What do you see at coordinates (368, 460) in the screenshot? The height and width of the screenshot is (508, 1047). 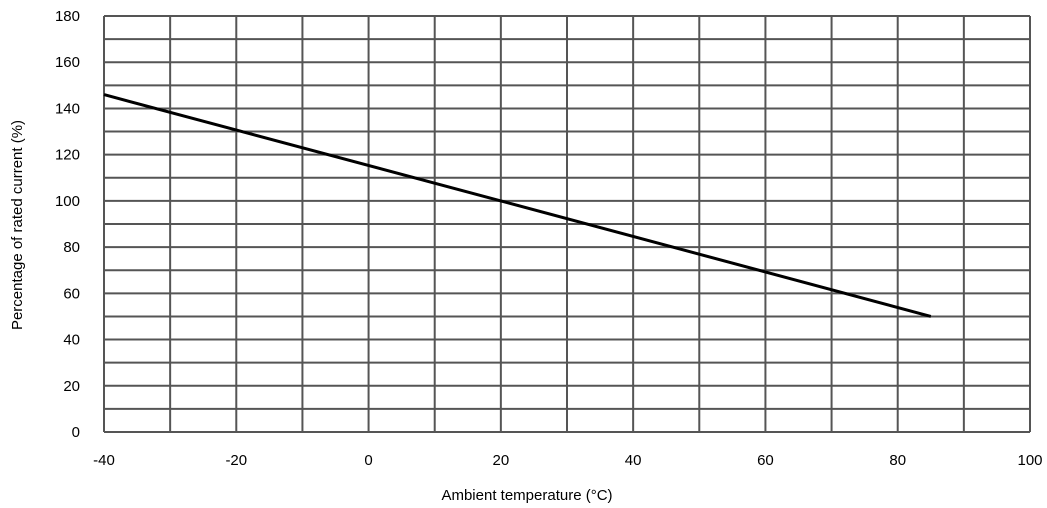 I see `x-tick-label: 0` at bounding box center [368, 460].